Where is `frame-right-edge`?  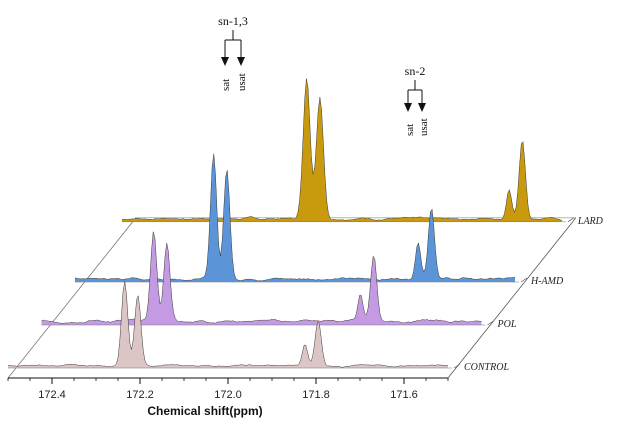
frame-right-edge is located at coordinates (512, 298).